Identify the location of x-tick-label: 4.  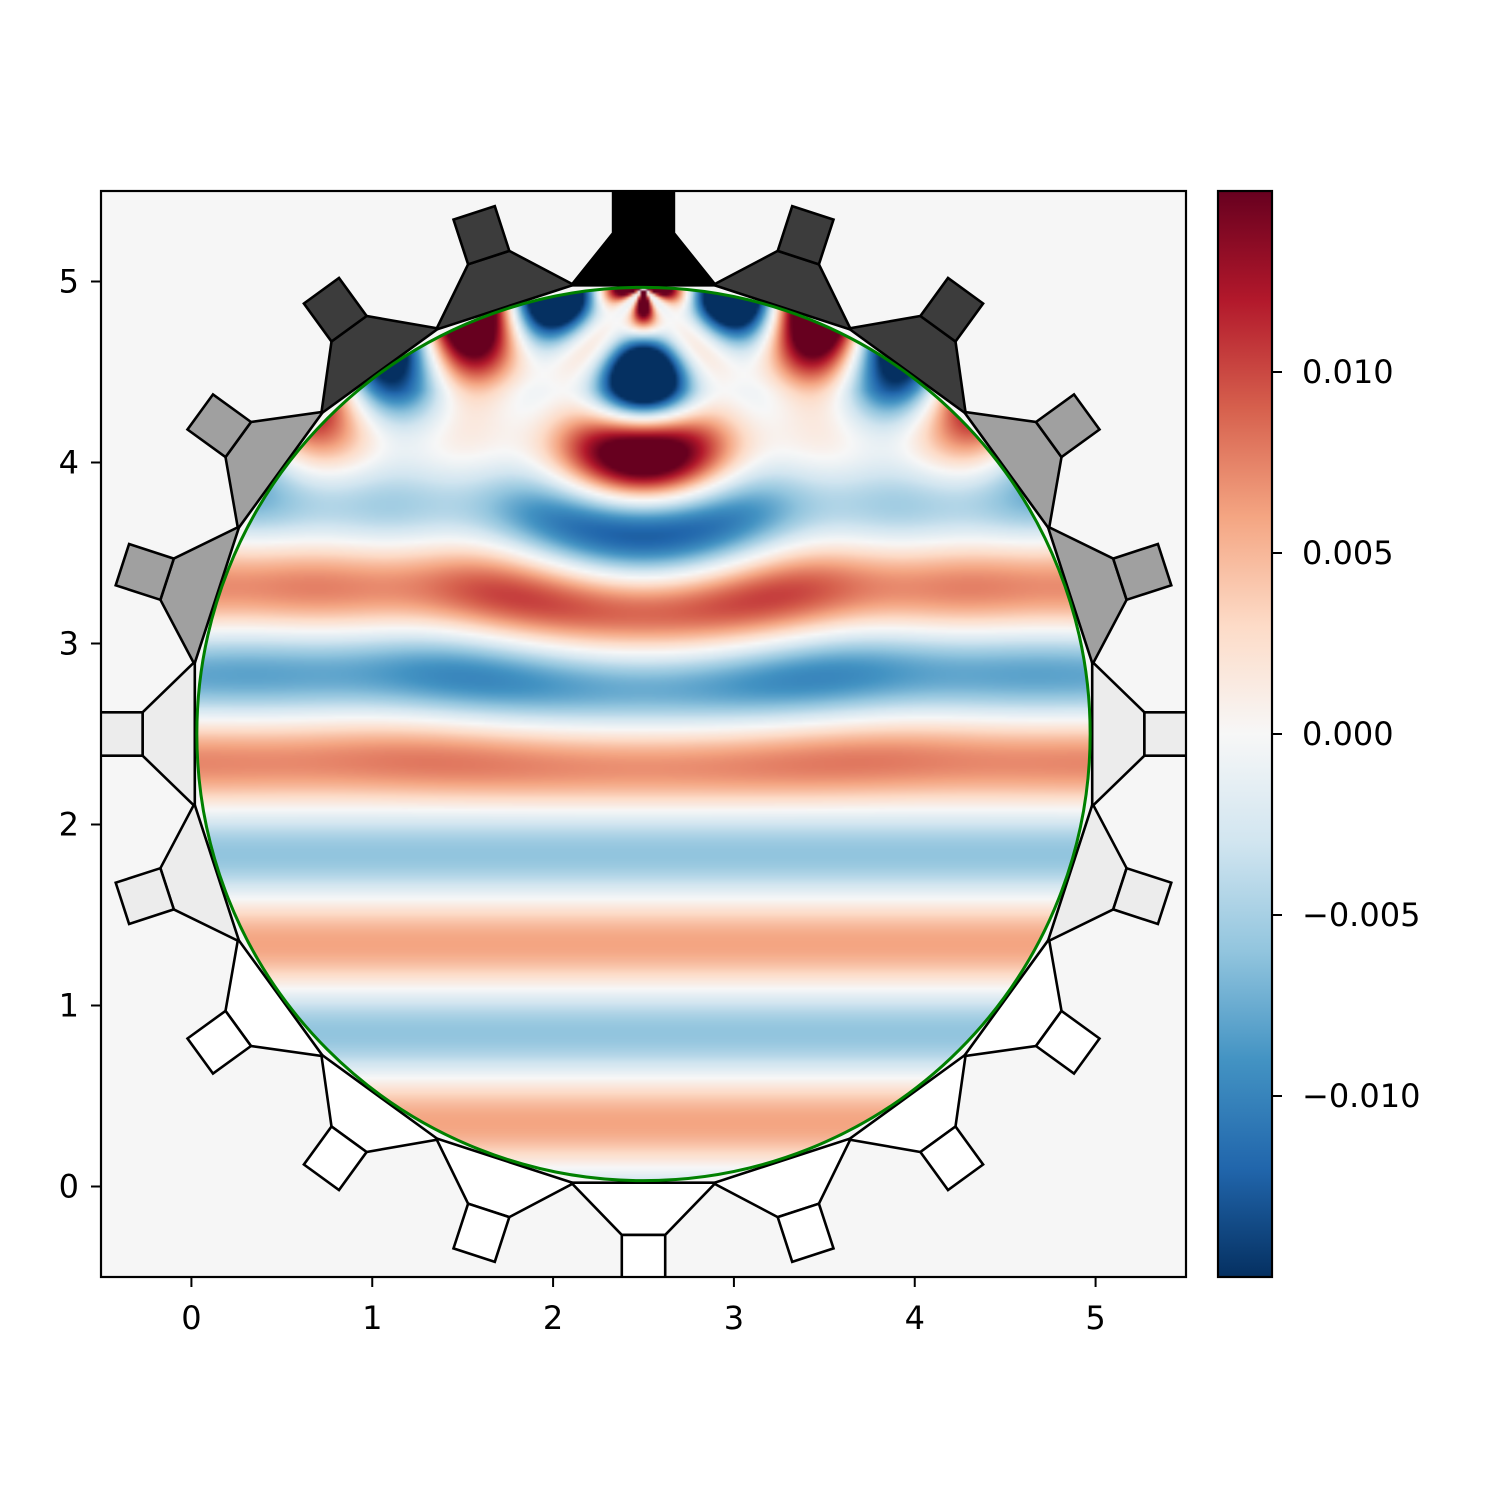
(915, 1318).